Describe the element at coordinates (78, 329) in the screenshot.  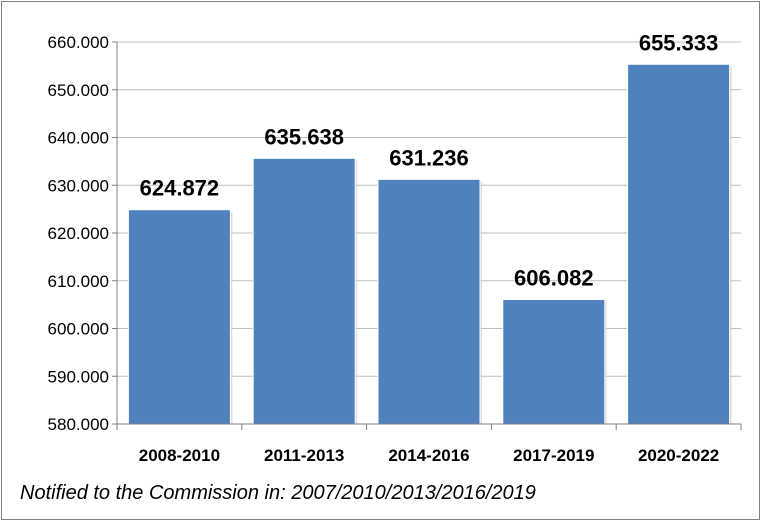
I see `y-tick-label: 600.000` at that location.